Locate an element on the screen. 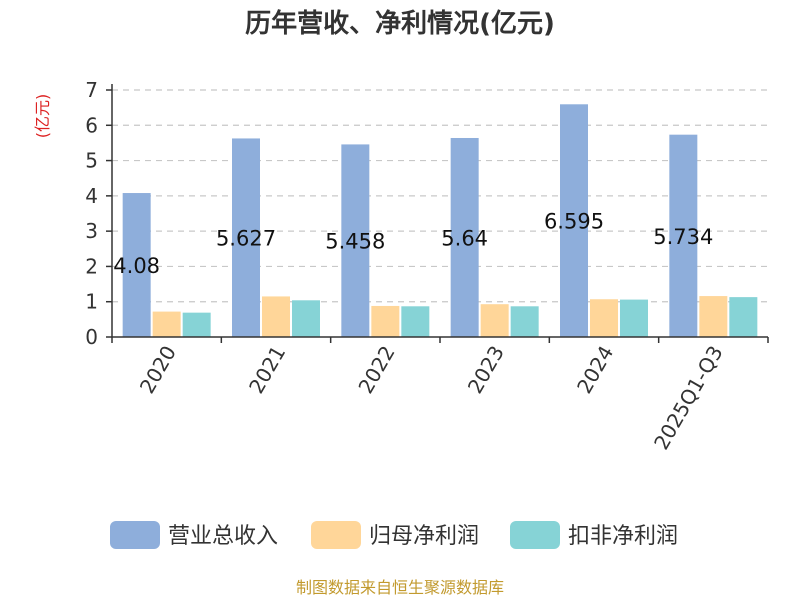 The width and height of the screenshot is (800, 600). bar-2021-s1 is located at coordinates (276, 316).